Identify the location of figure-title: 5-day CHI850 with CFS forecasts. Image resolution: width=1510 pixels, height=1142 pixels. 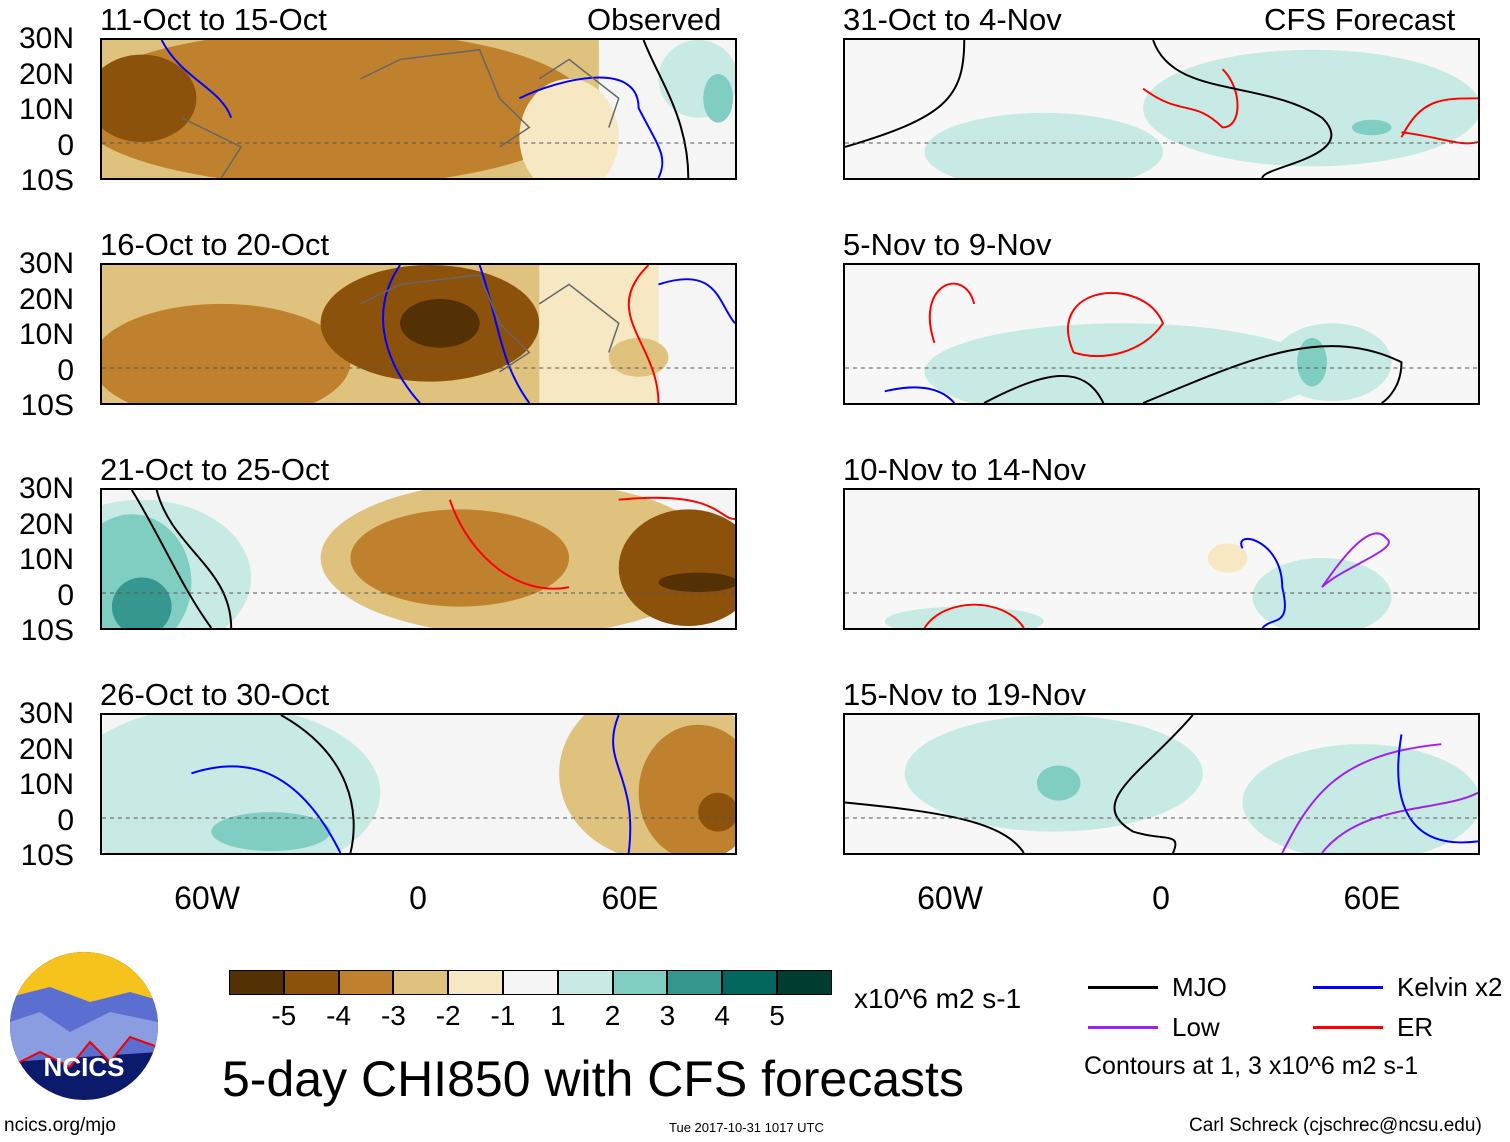
(593, 1079).